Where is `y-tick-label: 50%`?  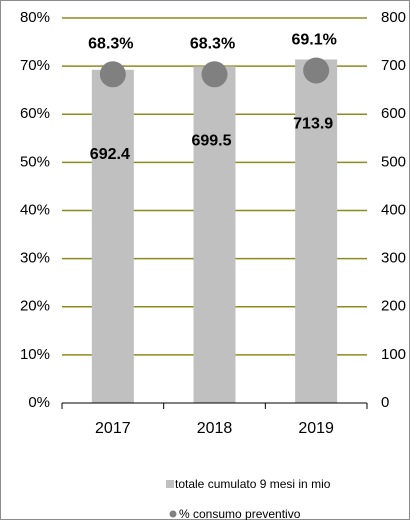
y-tick-label: 50% is located at coordinates (35, 161).